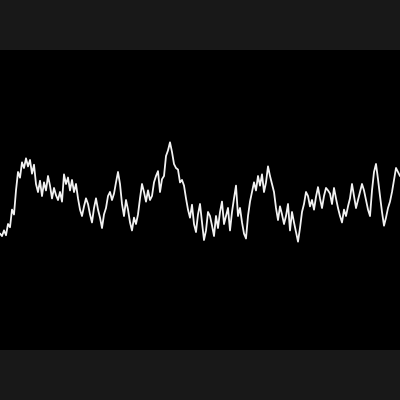 This screenshot has height=400, width=400. Describe the element at coordinates (200, 25) in the screenshot. I see `letterbox-top` at that location.